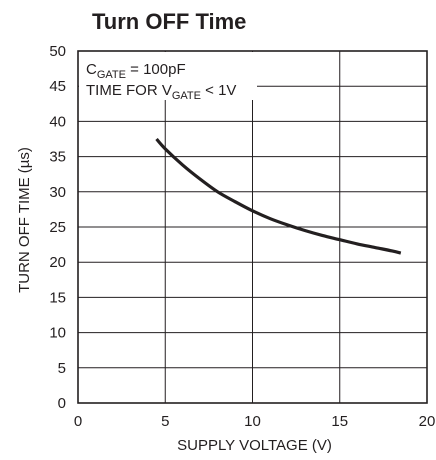 This screenshot has width=436, height=460. What do you see at coordinates (169, 21) in the screenshot?
I see `chart-title: Turn OFF Time` at bounding box center [169, 21].